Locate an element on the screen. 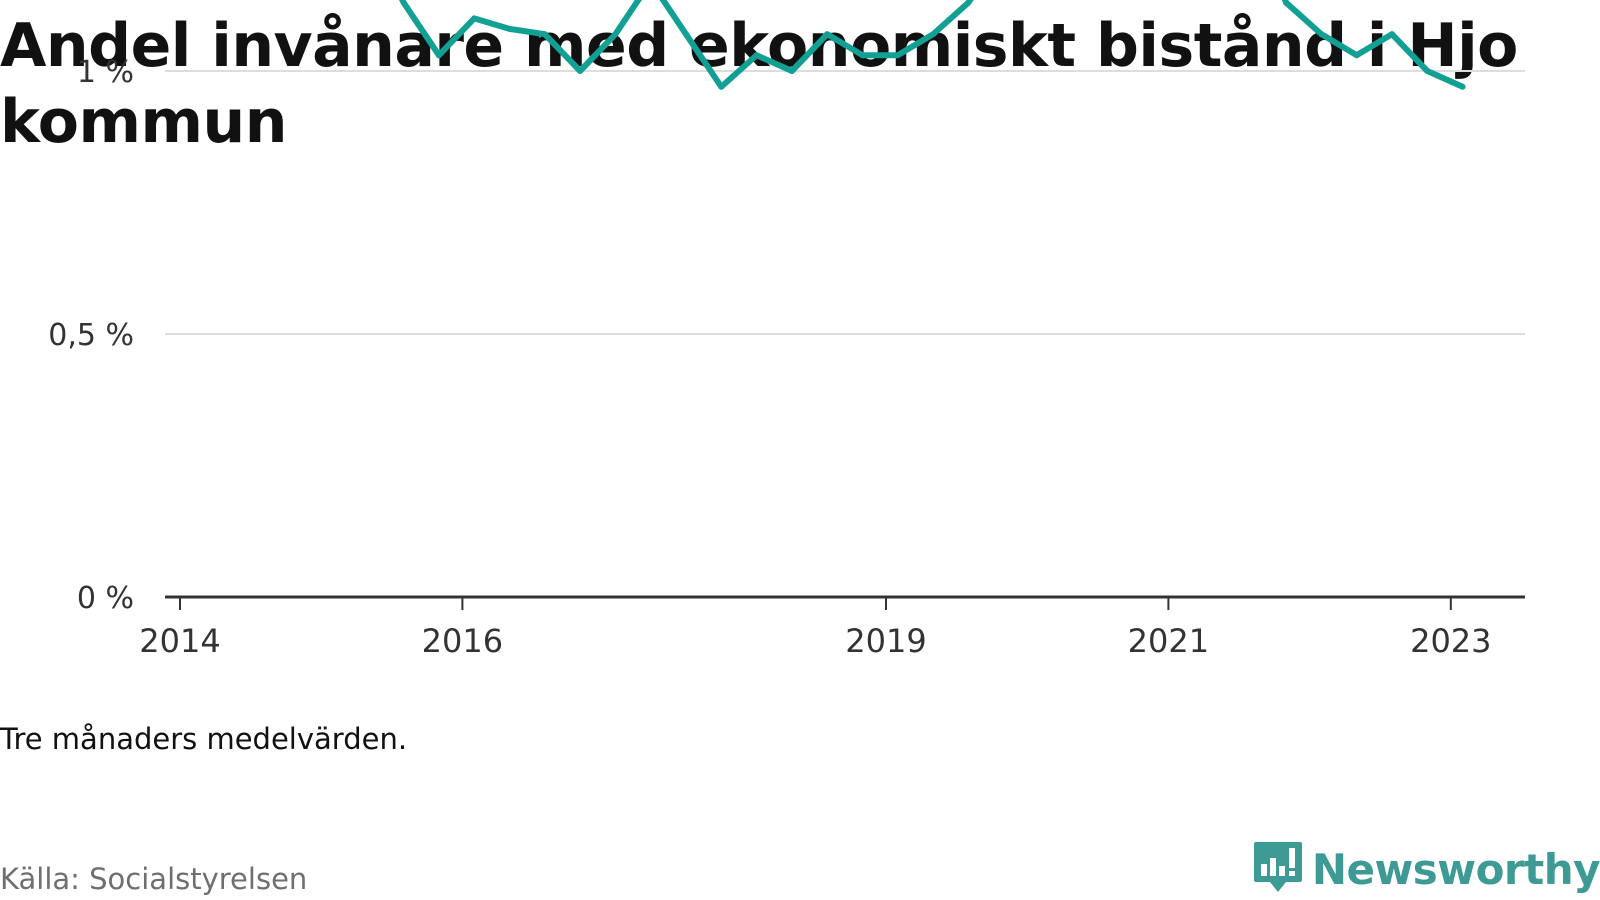  y-tick-label: 0 % is located at coordinates (105, 598).